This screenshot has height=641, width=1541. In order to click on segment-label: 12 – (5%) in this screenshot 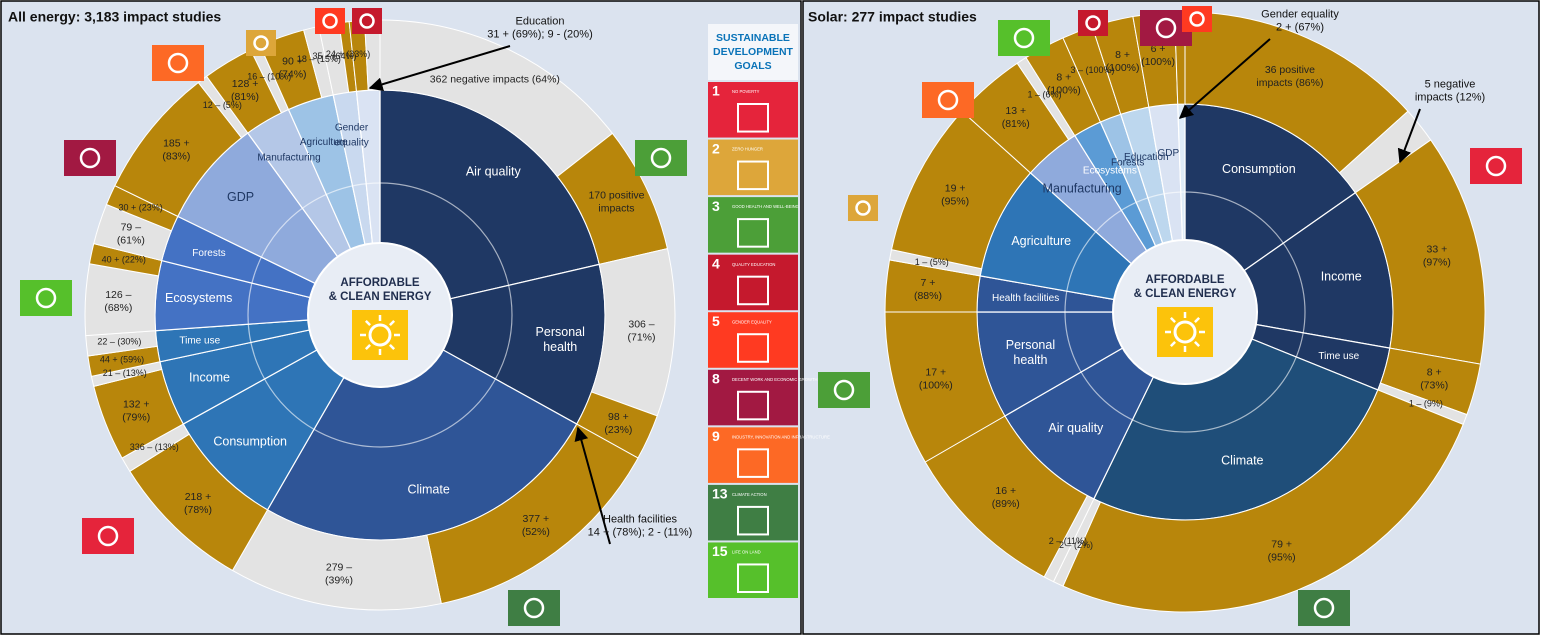, I will do `click(222, 105)`.